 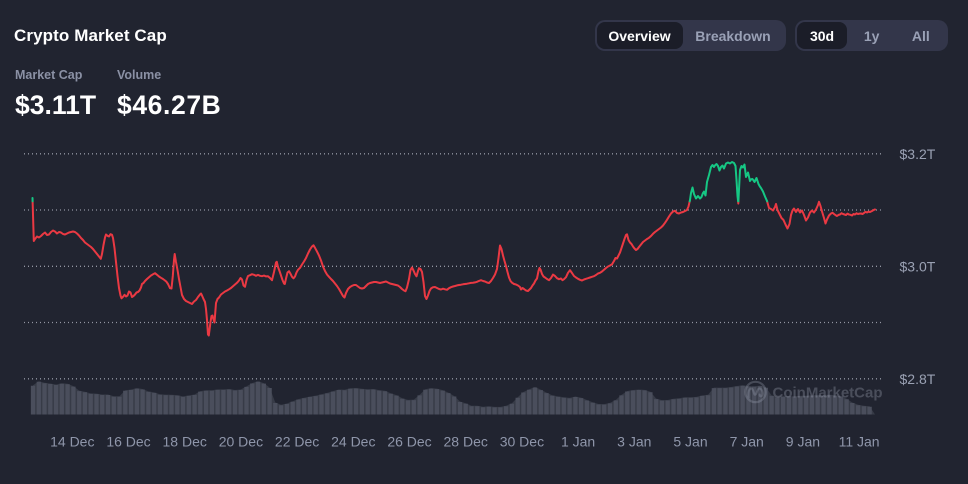 I want to click on svg-text: CoinMarketCap, so click(x=828, y=393).